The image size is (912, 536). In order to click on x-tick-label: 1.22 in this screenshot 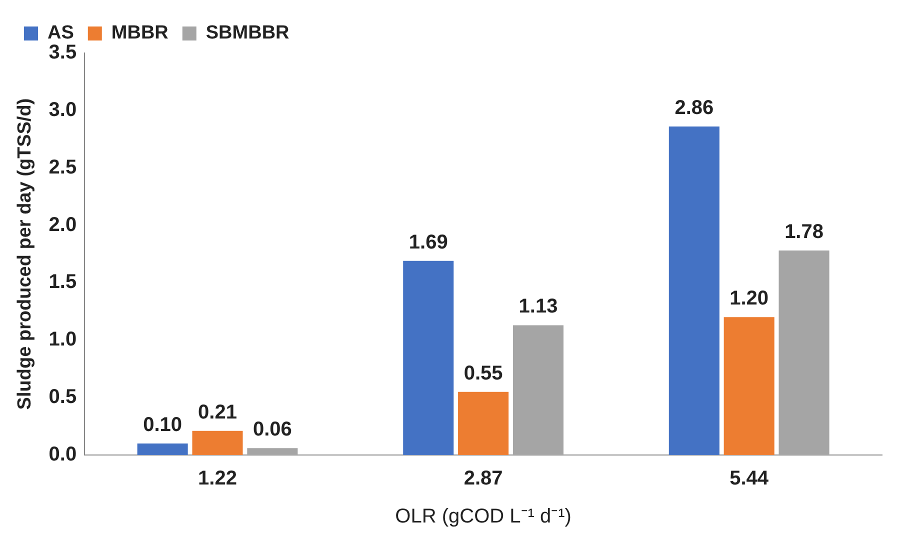, I will do `click(217, 479)`.